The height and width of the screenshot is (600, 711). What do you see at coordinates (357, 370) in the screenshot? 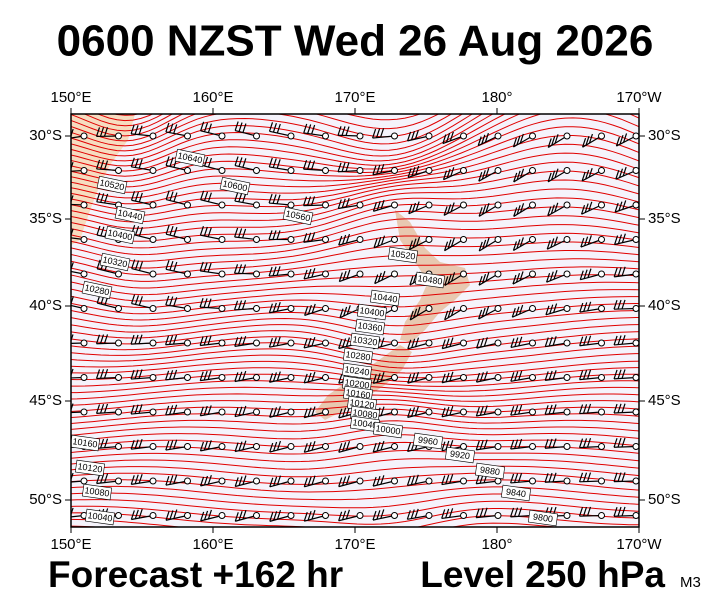
I see `contour-label-text: 10240` at bounding box center [357, 370].